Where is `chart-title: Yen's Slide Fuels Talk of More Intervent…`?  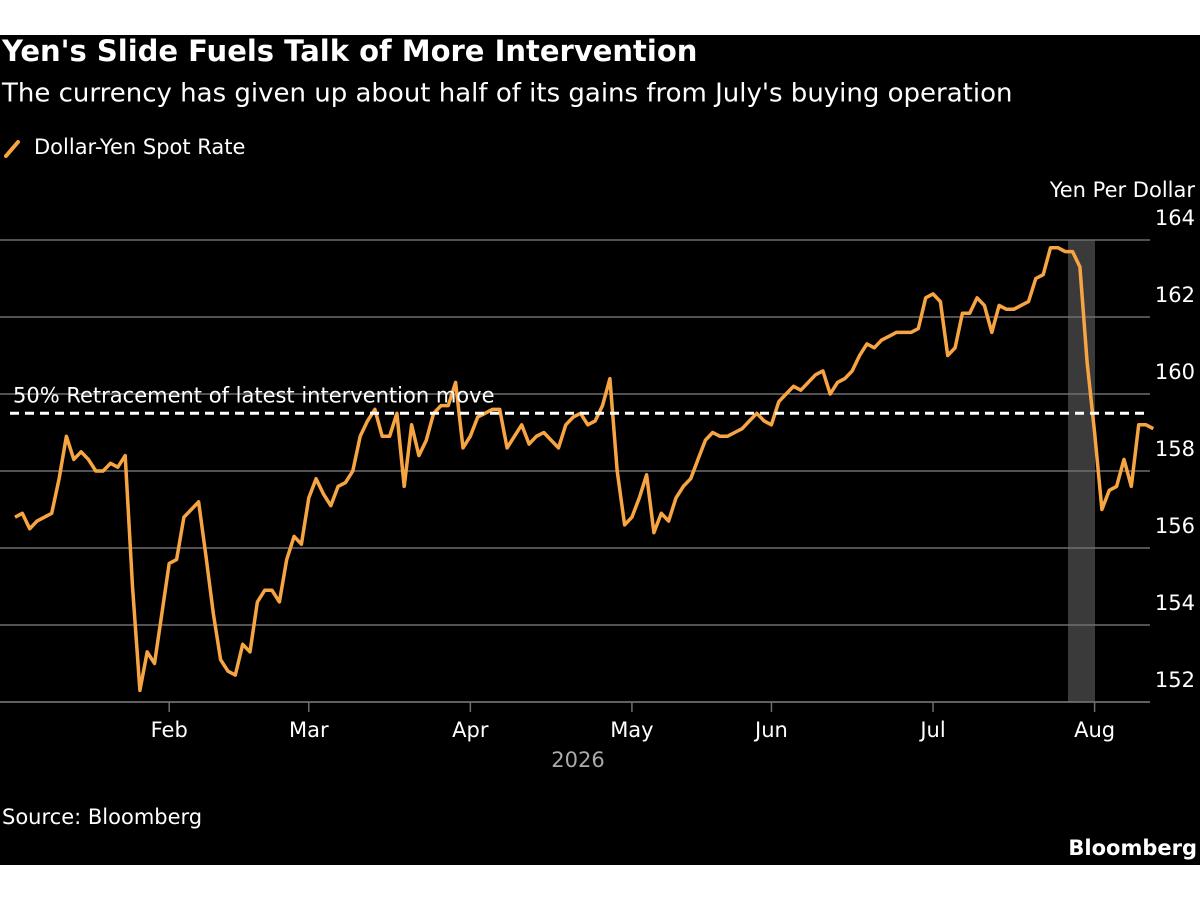
chart-title: Yen's Slide Fuels Talk of More Intervent… is located at coordinates (349, 51).